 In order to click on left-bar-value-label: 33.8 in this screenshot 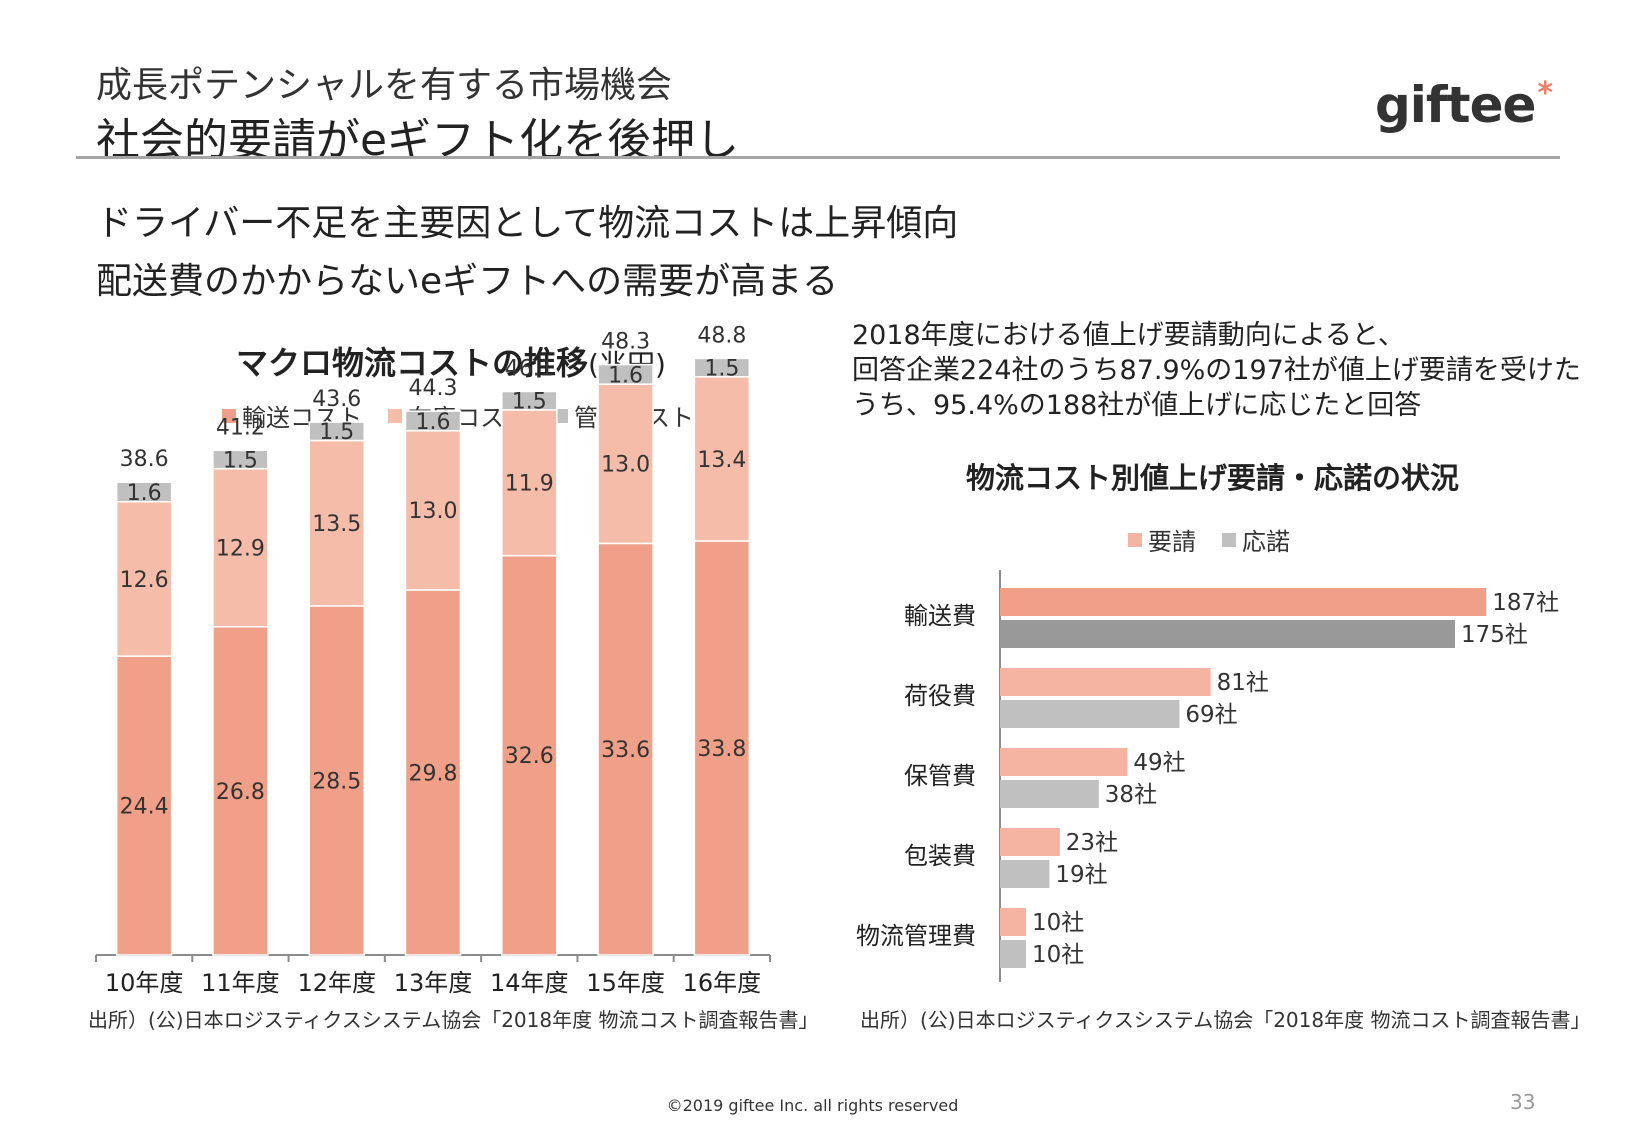, I will do `click(721, 749)`.